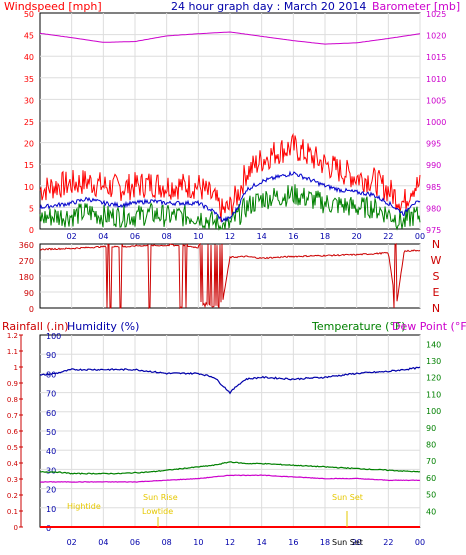 This screenshot has height=555, width=466. I want to click on x-tick-label: 16, so click(293, 236).